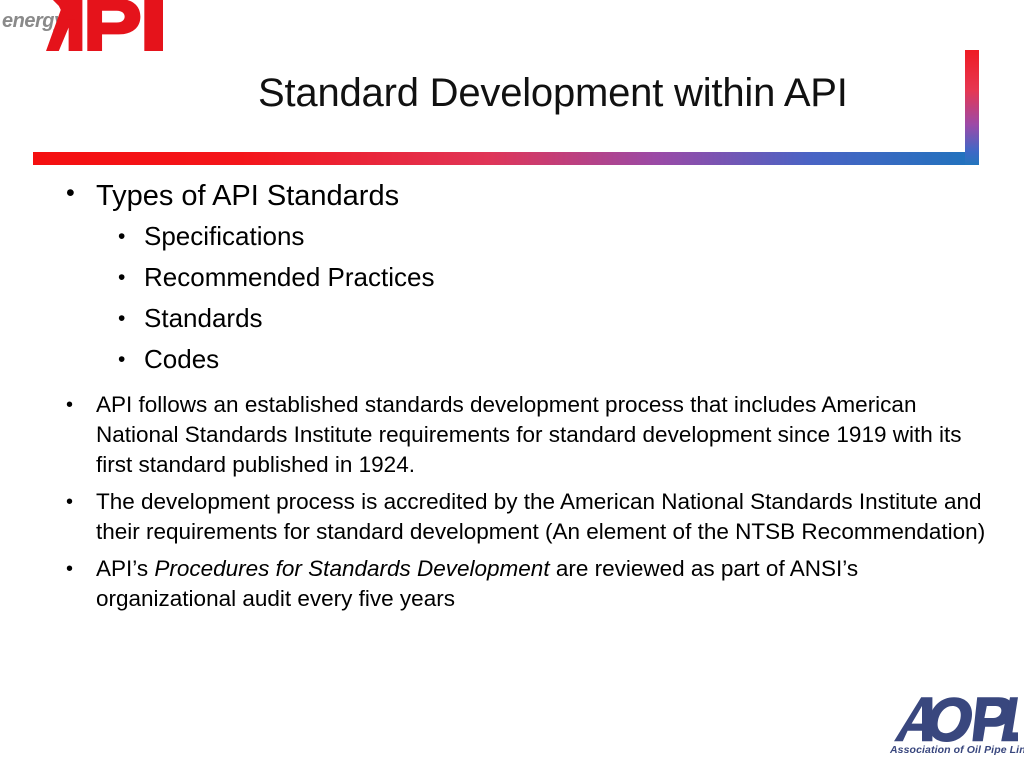 This screenshot has height=768, width=1024. Describe the element at coordinates (957, 750) in the screenshot. I see `aopl-tagline: Association of Oil Pipe Lines` at that location.